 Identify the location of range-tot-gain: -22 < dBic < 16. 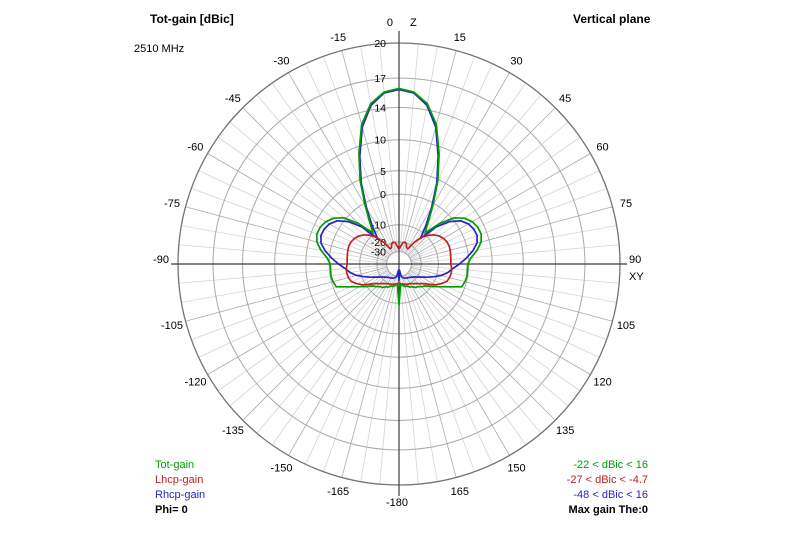
(610, 465).